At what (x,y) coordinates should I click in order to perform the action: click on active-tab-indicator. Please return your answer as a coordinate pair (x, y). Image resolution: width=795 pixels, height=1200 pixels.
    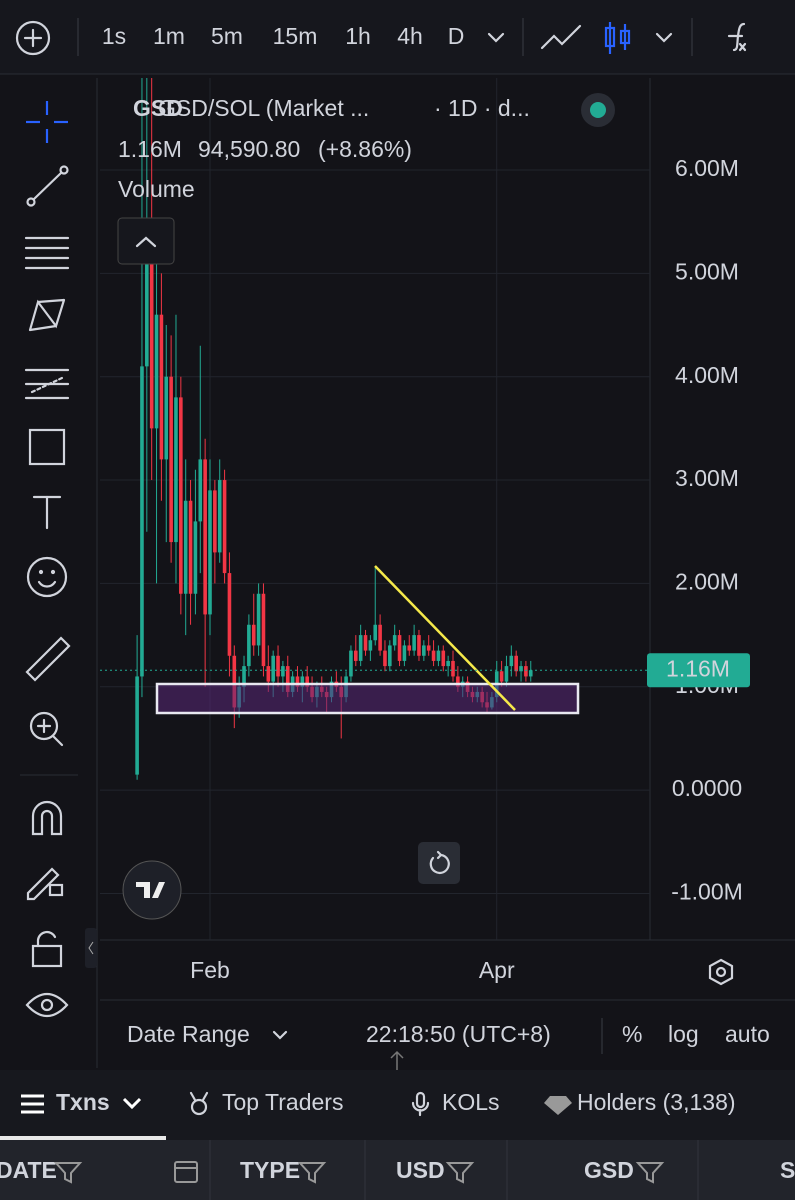
    Looking at the image, I should click on (83, 1138).